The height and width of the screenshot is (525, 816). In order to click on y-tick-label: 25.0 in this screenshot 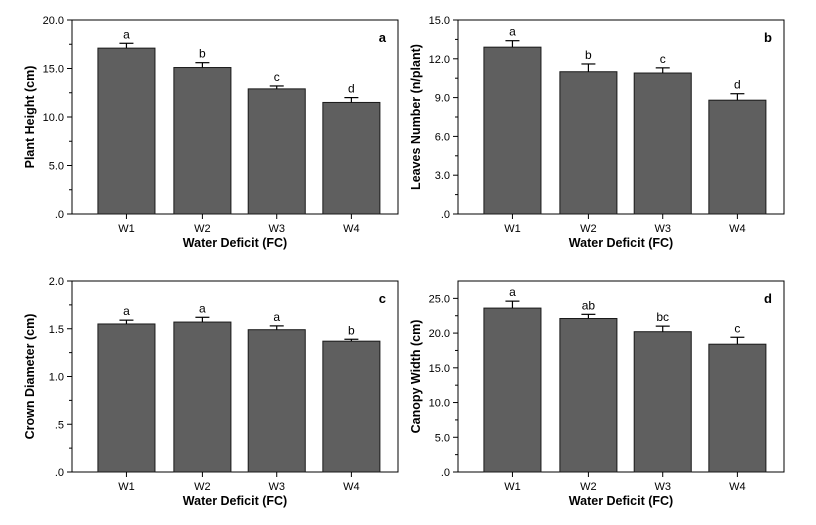, I will do `click(439, 299)`.